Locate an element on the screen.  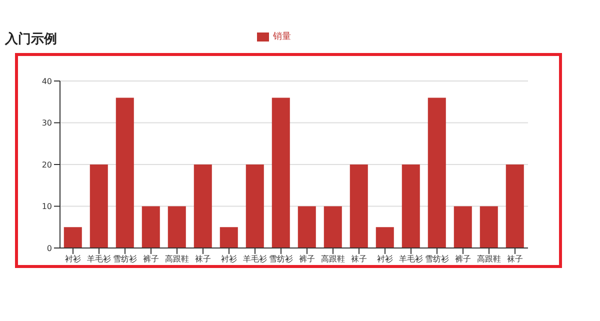
chart-title: 入门示例 is located at coordinates (31, 39).